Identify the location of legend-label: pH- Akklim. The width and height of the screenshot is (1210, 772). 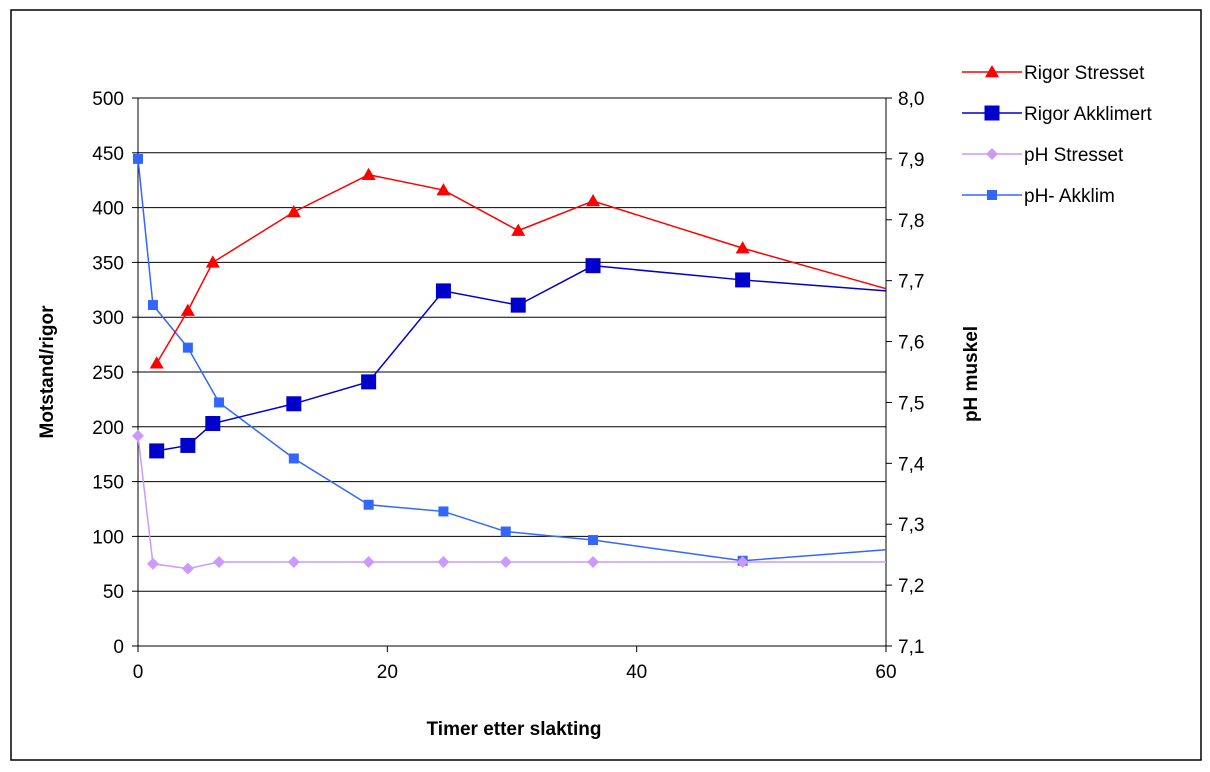
(1069, 196).